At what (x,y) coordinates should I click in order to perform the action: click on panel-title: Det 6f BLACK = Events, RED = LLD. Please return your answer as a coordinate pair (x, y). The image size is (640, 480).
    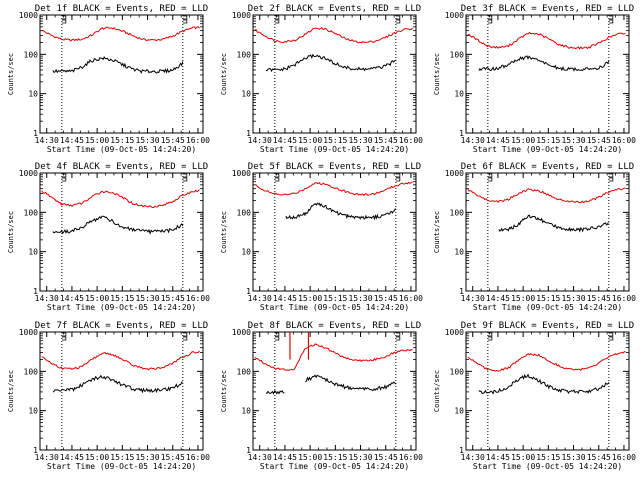
    Looking at the image, I should click on (547, 167).